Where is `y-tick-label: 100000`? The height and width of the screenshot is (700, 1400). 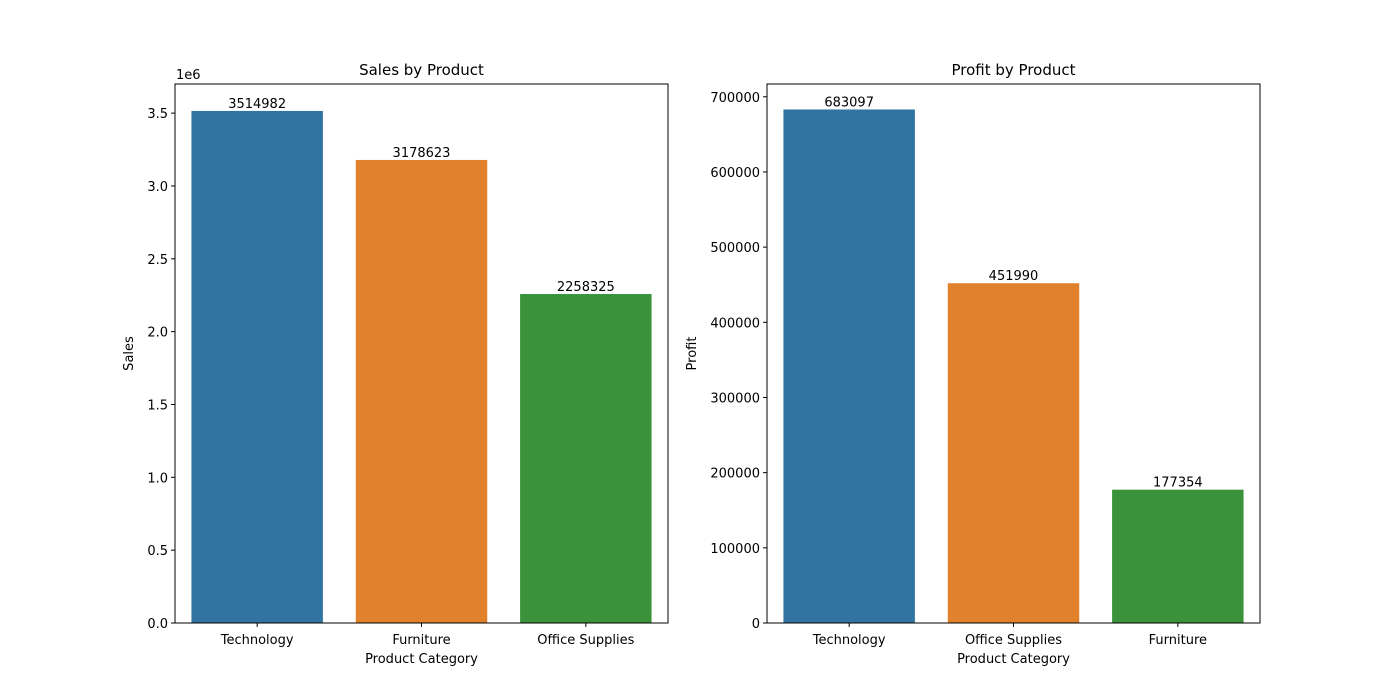
y-tick-label: 100000 is located at coordinates (735, 549).